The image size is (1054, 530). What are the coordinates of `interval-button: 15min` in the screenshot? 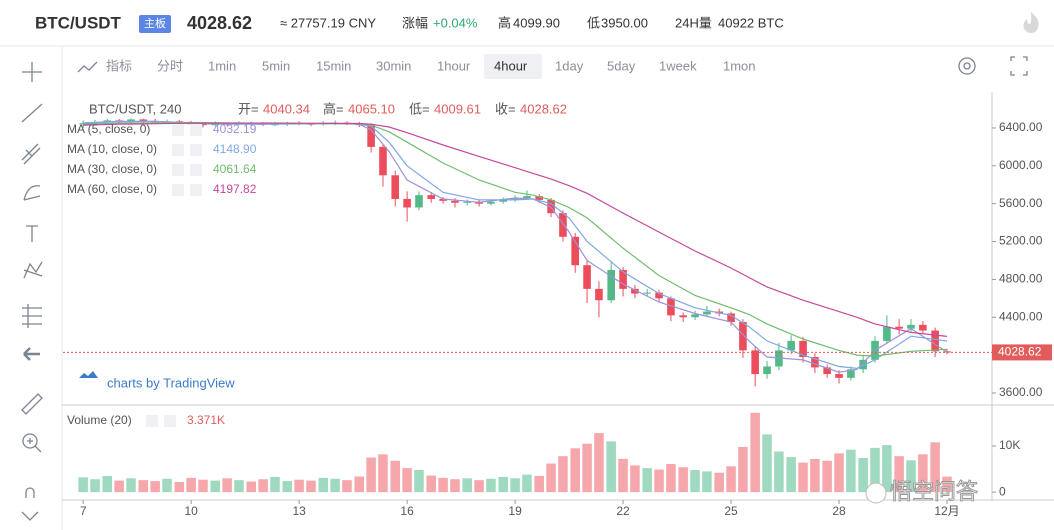 It's located at (333, 65).